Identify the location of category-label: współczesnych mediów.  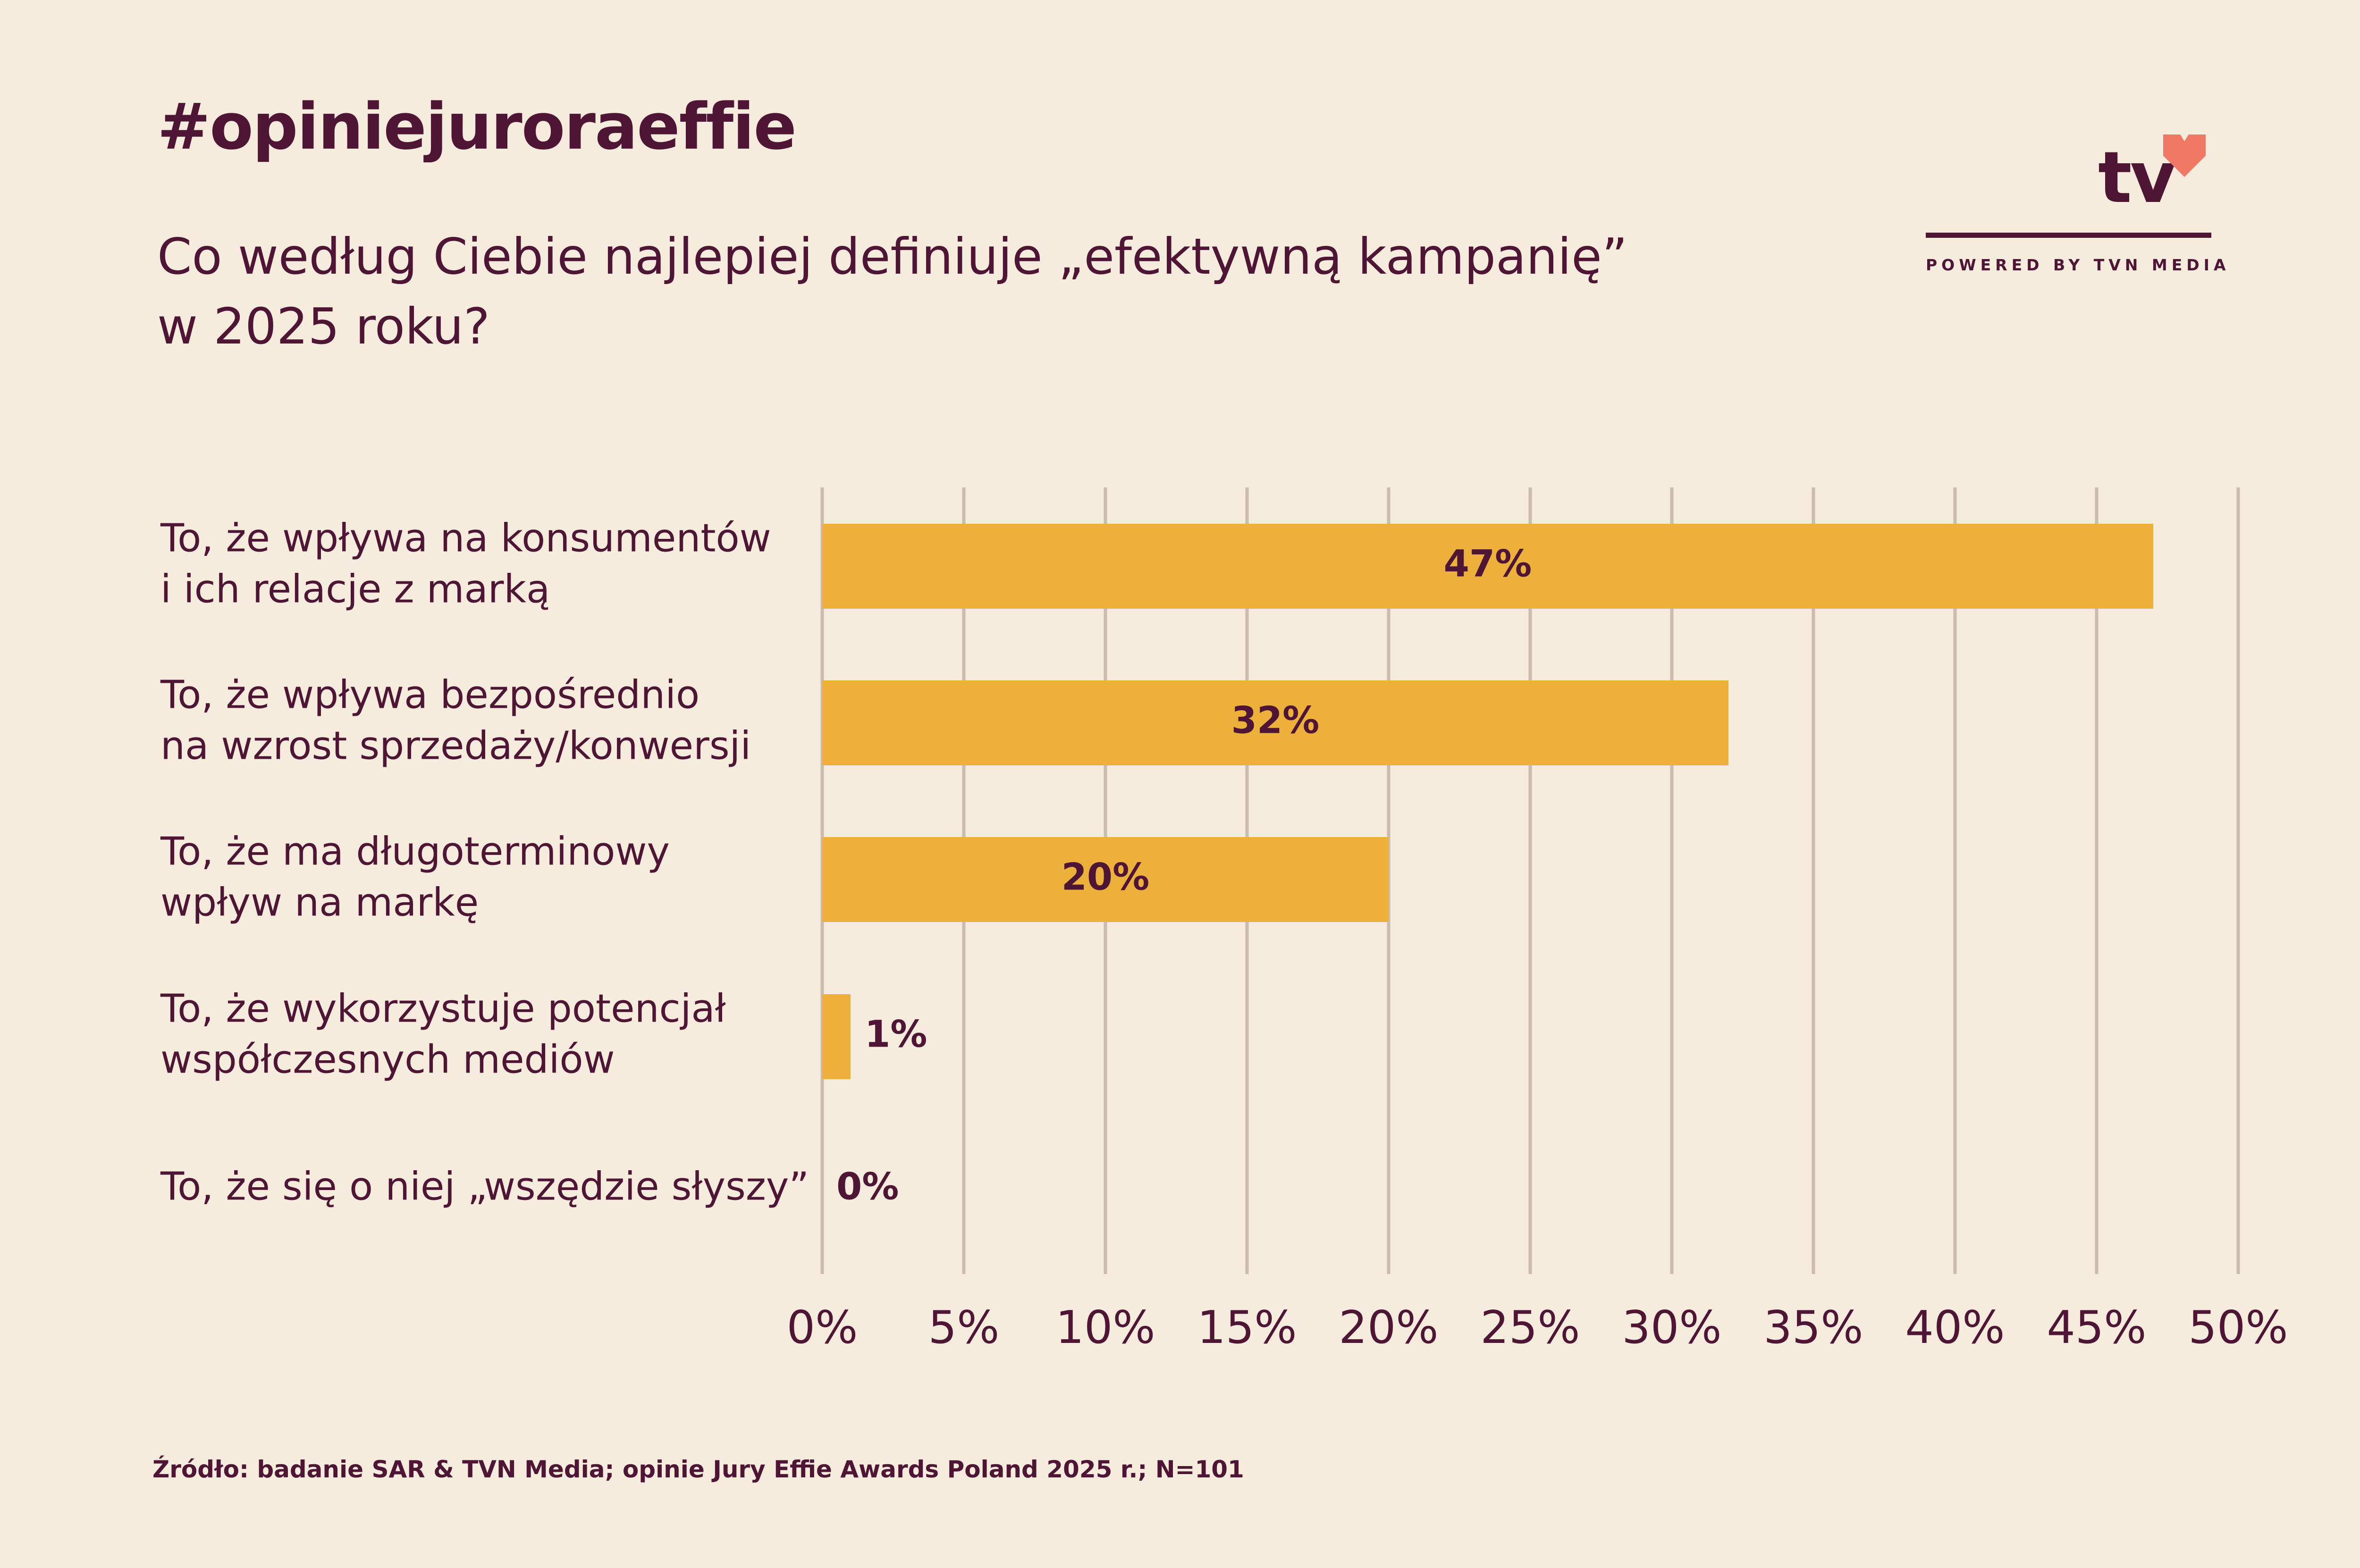
(387, 1059).